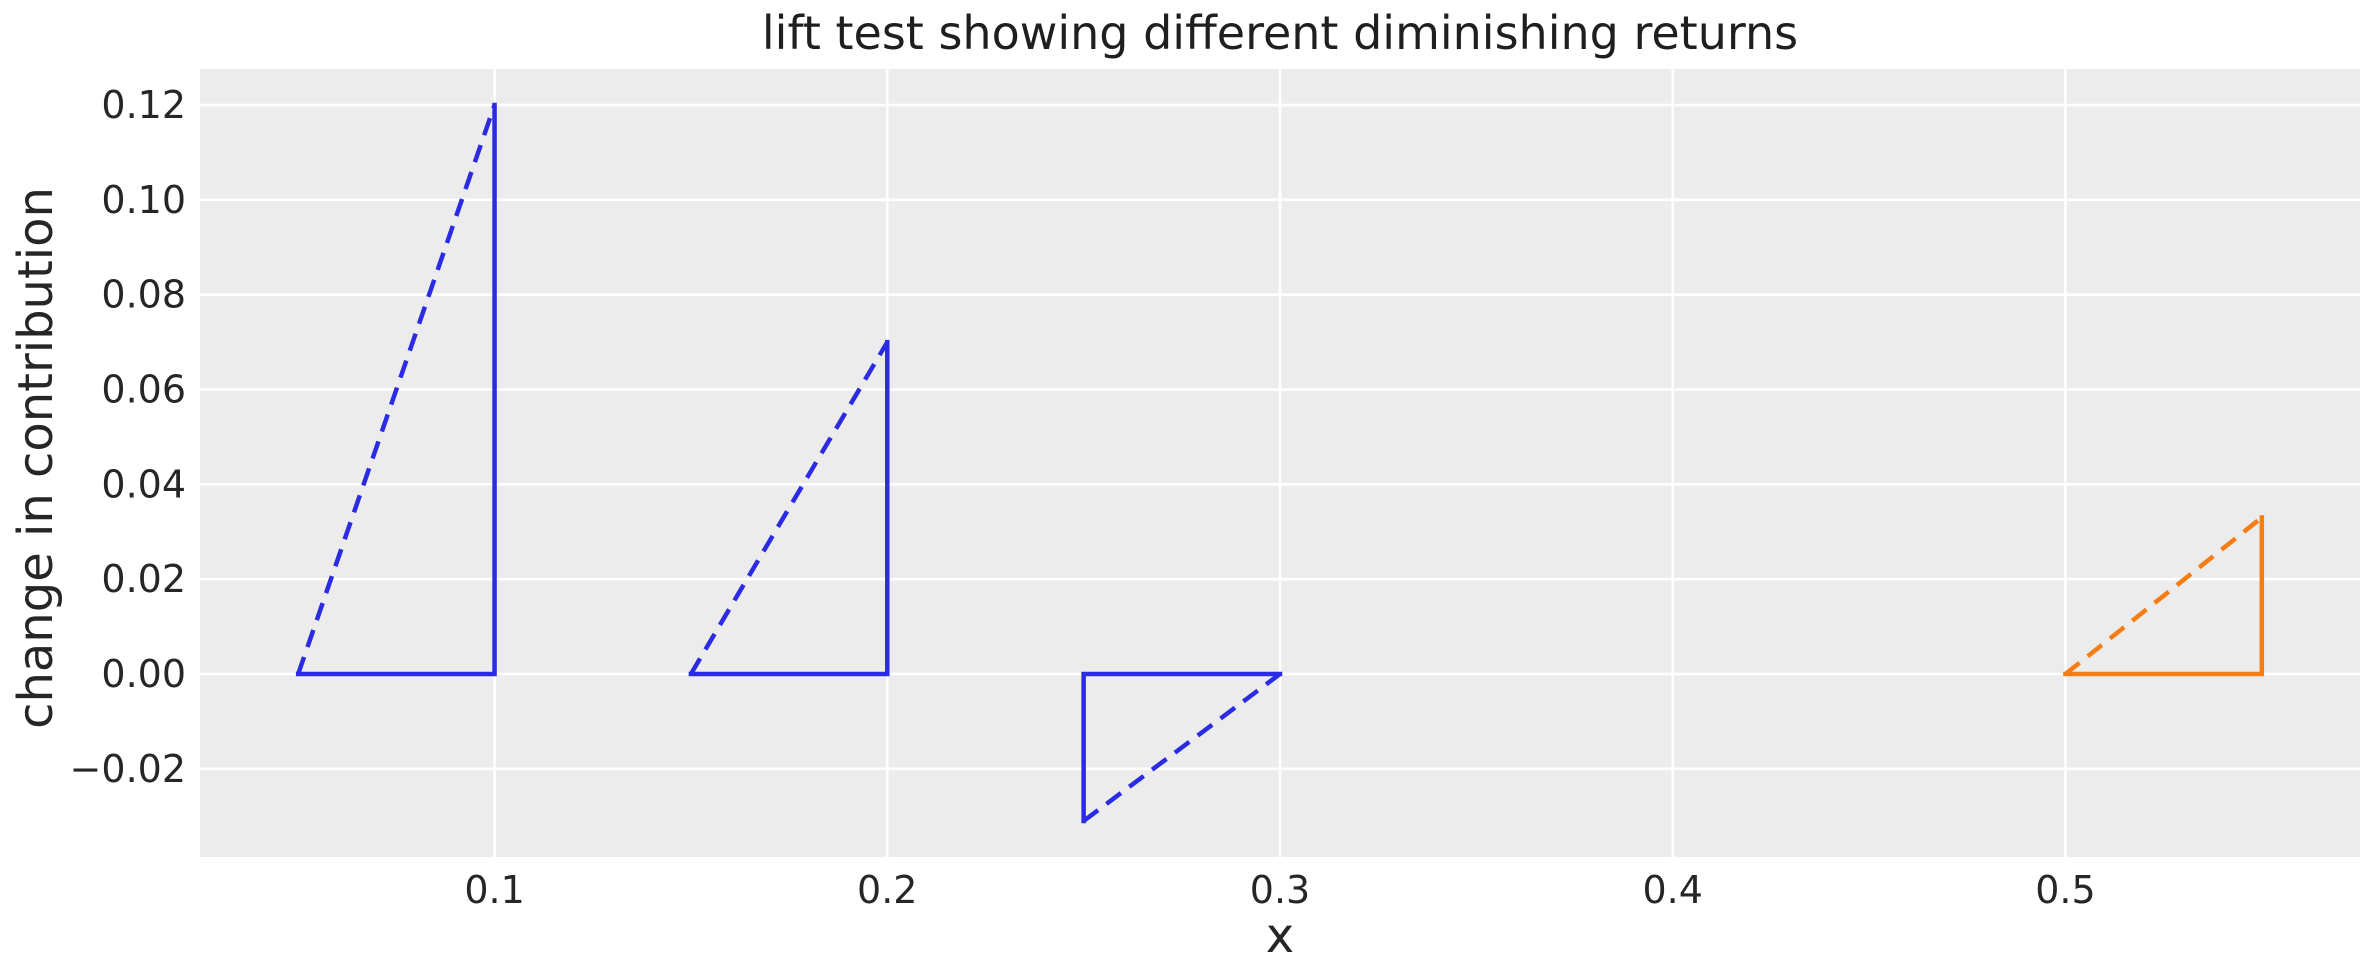 This screenshot has height=977, width=2379. I want to click on x-tick-label: 0.2, so click(887, 890).